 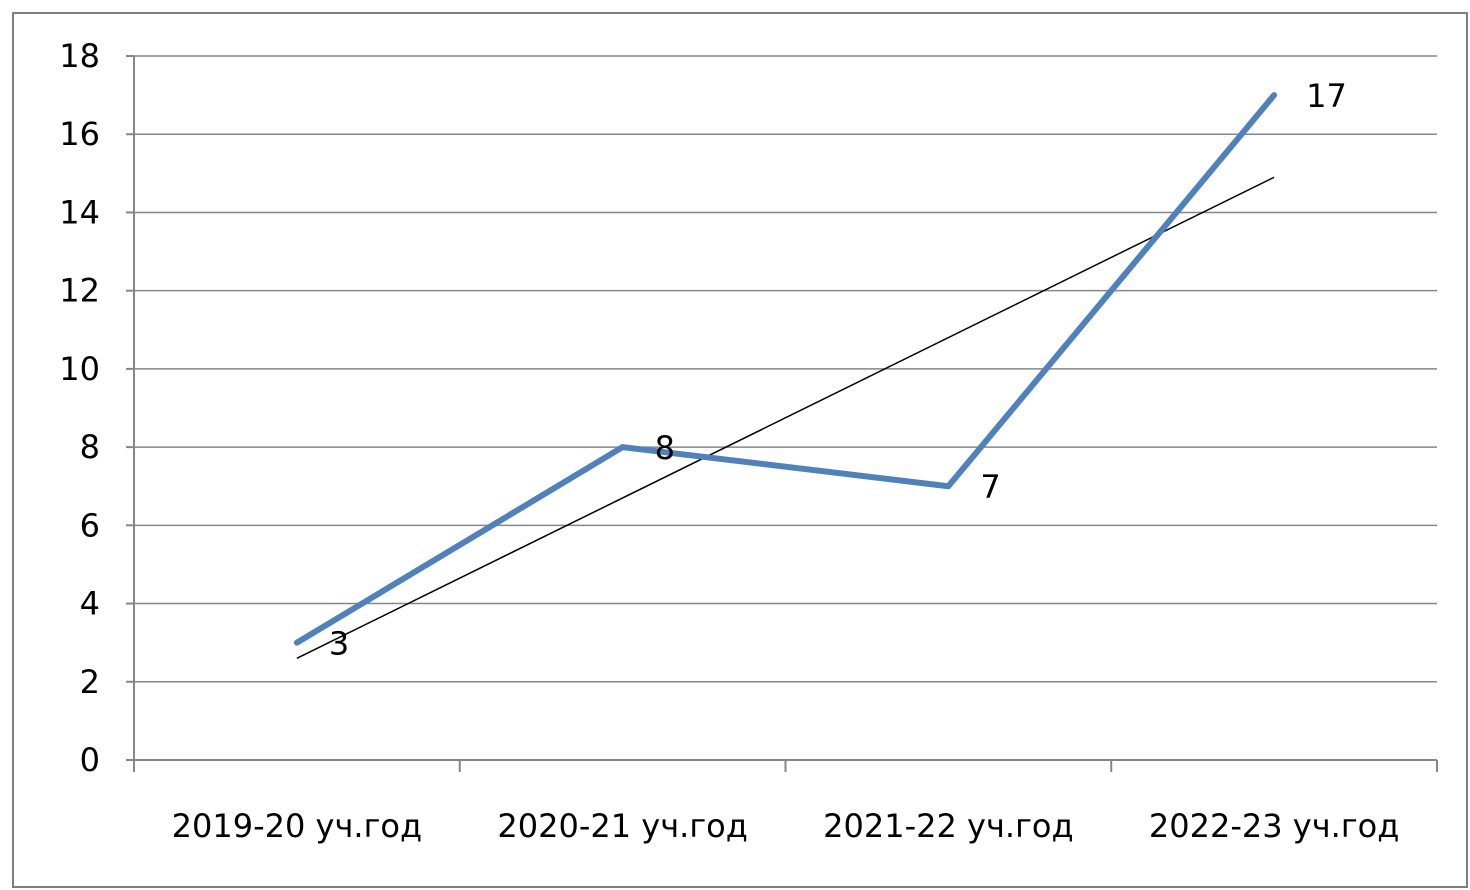 What do you see at coordinates (79, 134) in the screenshot?
I see `y-tick-label: 16` at bounding box center [79, 134].